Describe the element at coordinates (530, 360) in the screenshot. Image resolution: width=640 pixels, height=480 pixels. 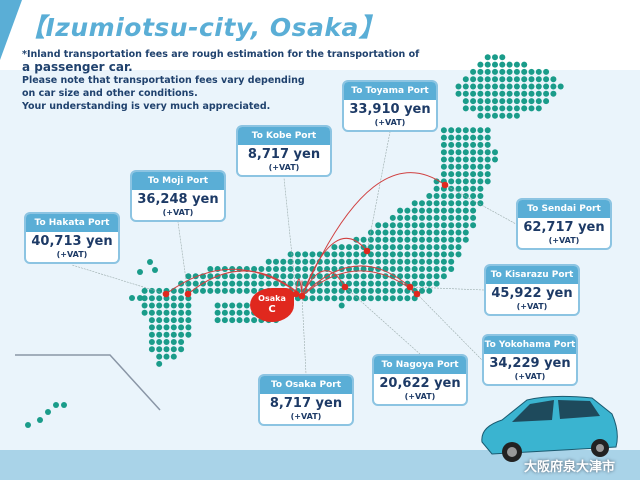
I see `port-card-yokohama: To Yokohama Port 34,229 yen (+VAT)` at that location.